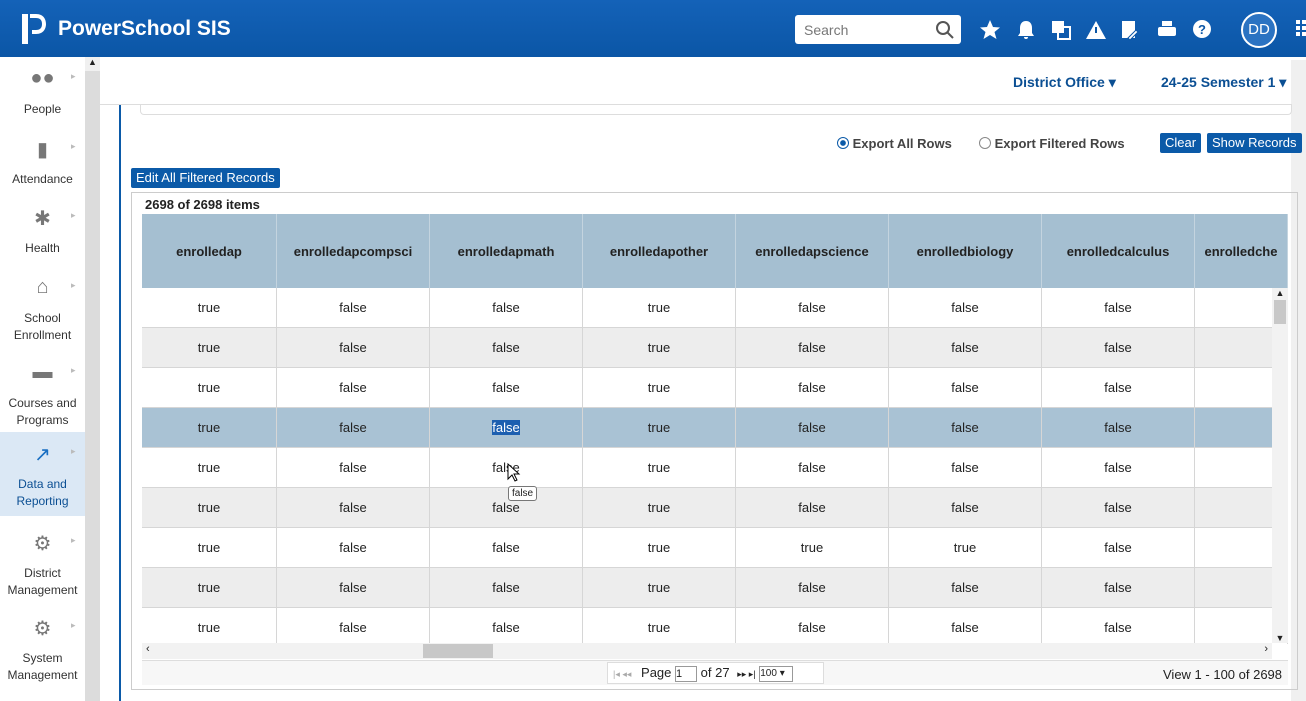 The width and height of the screenshot is (1306, 701). Describe the element at coordinates (514, 472) in the screenshot. I see `mouse-cursor` at that location.